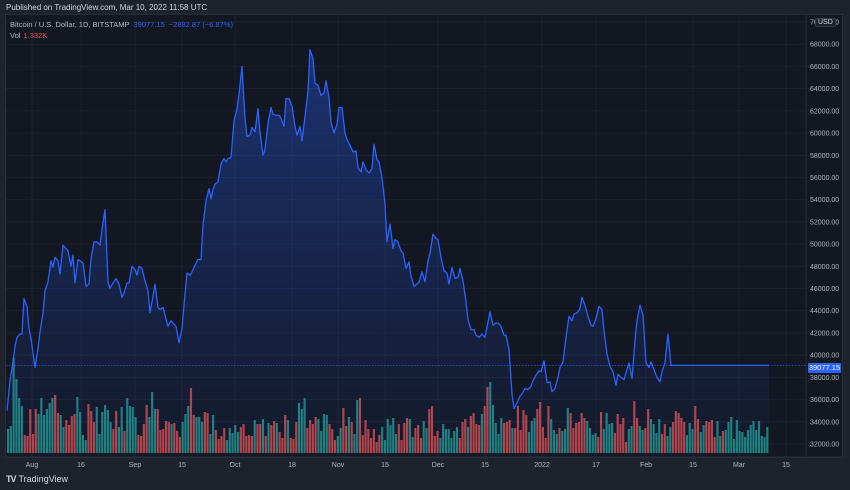 This screenshot has height=490, width=850. Describe the element at coordinates (135, 465) in the screenshot. I see `x-tick-label: Sep` at that location.